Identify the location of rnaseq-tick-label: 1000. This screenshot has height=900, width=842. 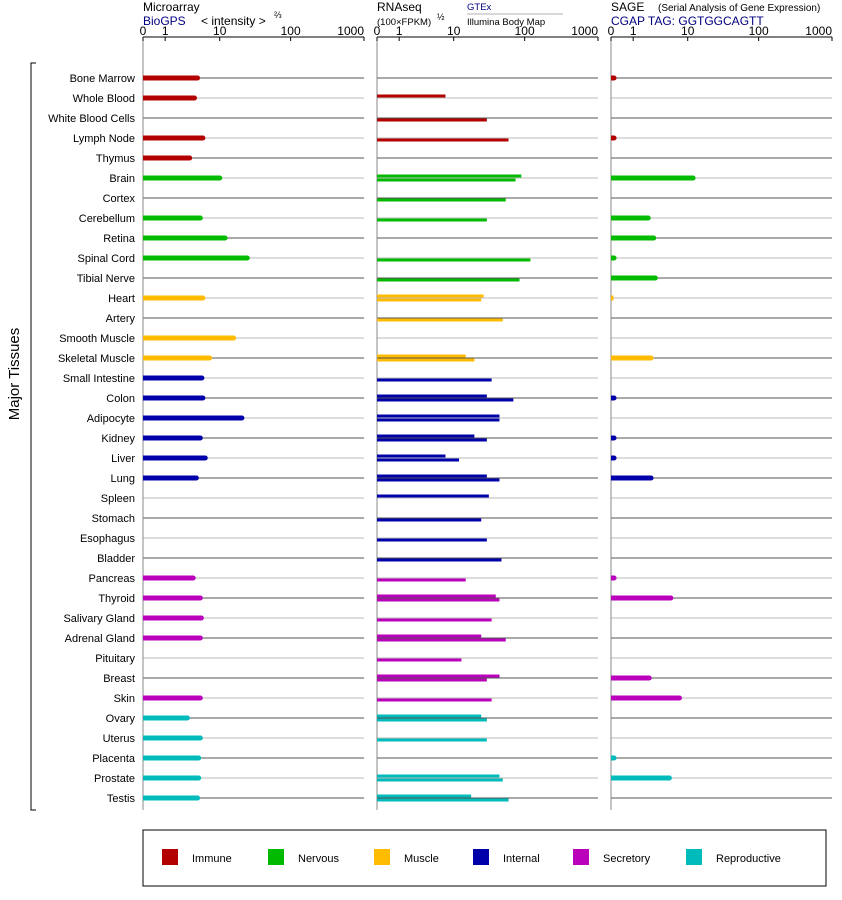
(584, 31).